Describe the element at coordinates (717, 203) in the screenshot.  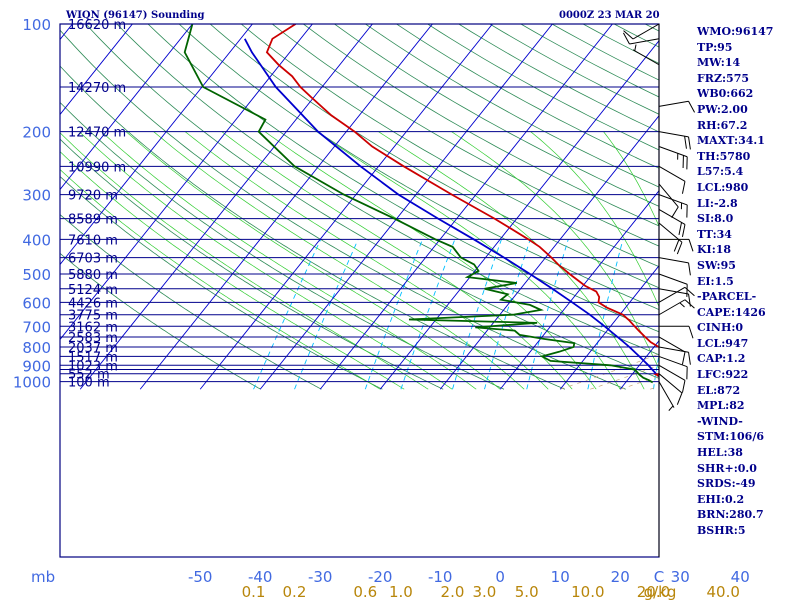
I see `index-item: LI:-2.8` at that location.